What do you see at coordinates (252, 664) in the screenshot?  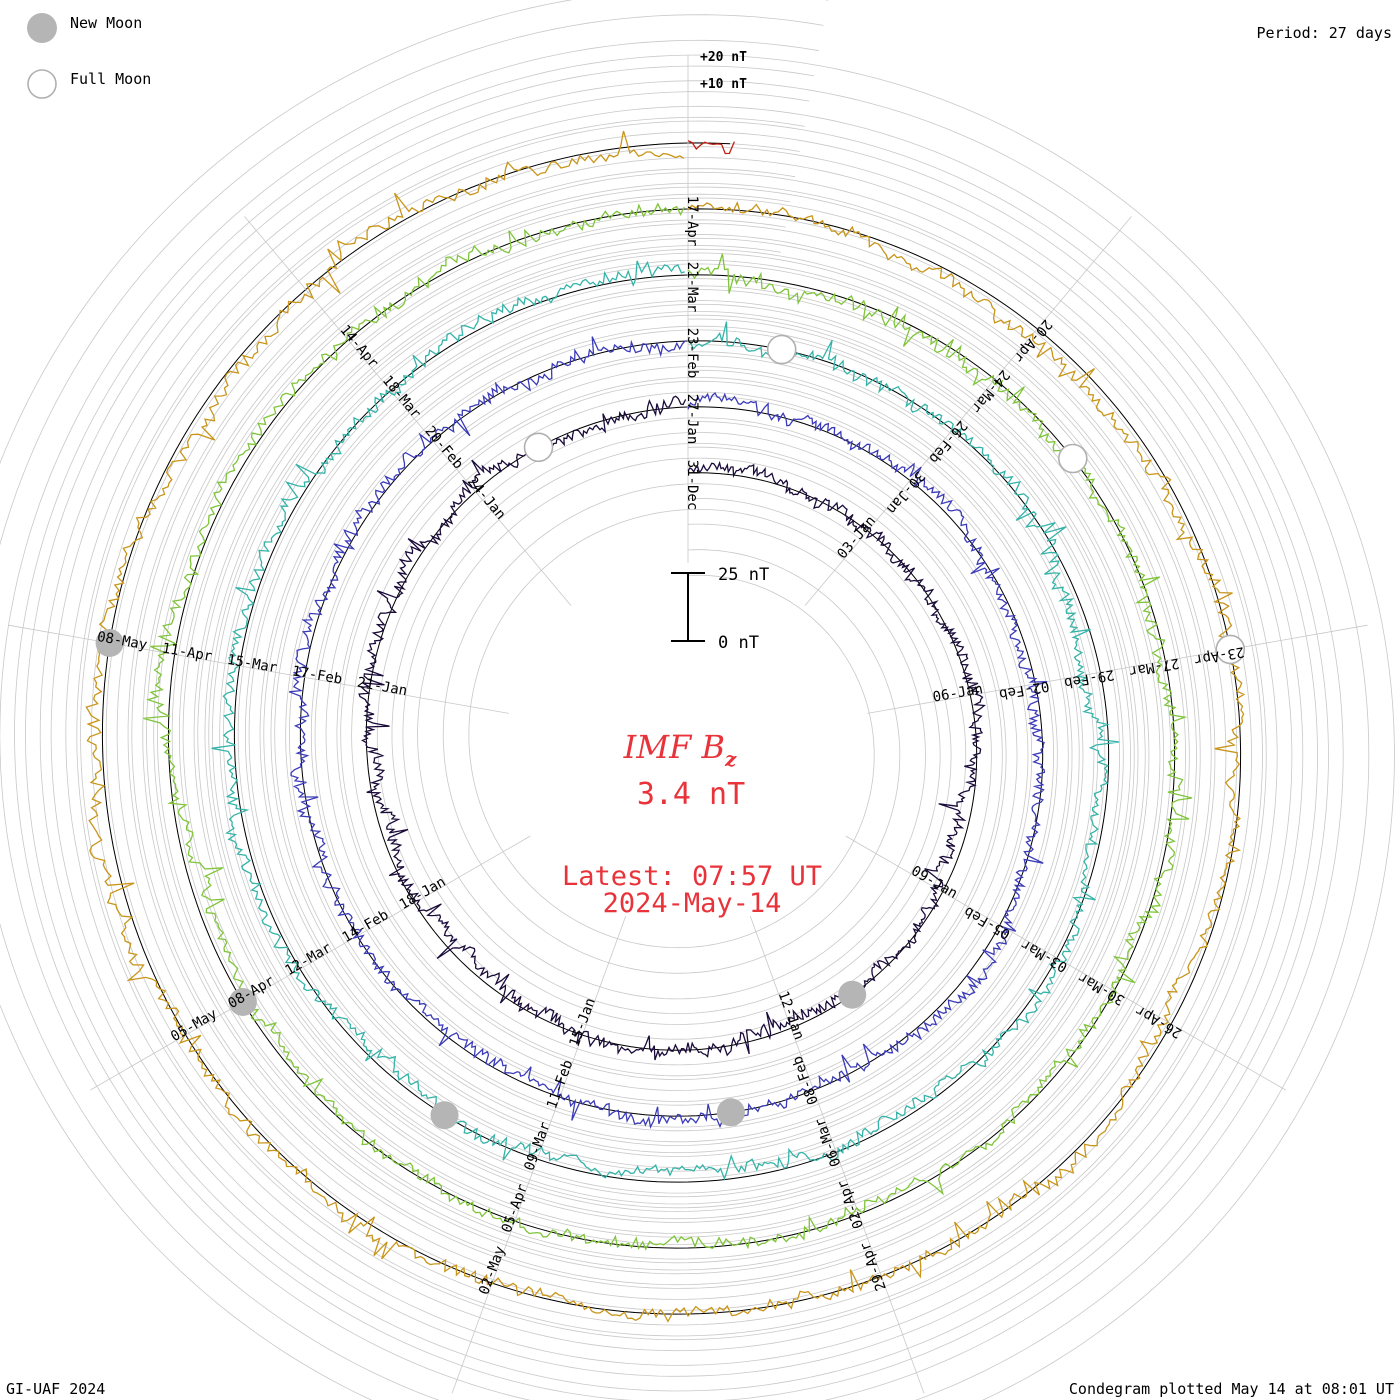 I see `date-label: 15-Mar` at bounding box center [252, 664].